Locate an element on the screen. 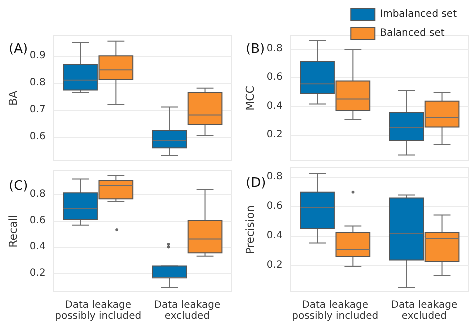 Image resolution: width=474 pixels, height=322 pixels. y-tick-label: 0.7 is located at coordinates (38, 110).